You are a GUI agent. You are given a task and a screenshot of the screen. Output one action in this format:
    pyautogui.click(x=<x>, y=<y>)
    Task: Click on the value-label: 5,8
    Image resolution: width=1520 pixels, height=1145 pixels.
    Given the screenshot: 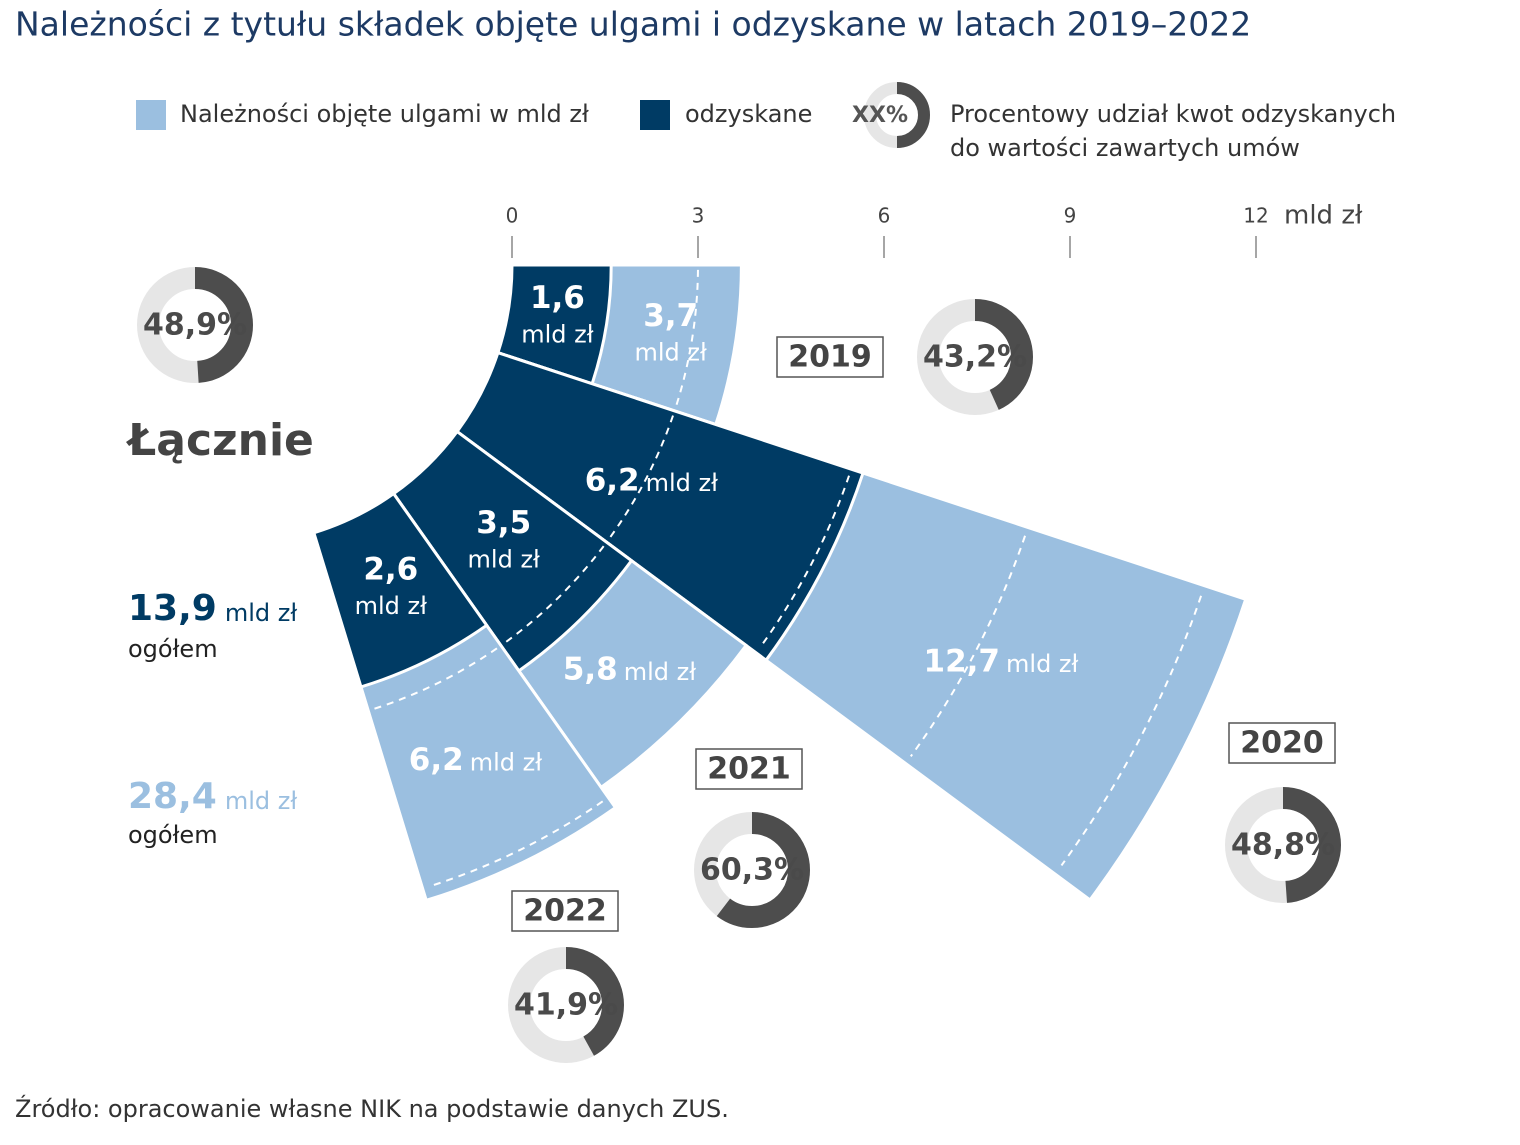 What is the action you would take?
    pyautogui.click(x=590, y=670)
    